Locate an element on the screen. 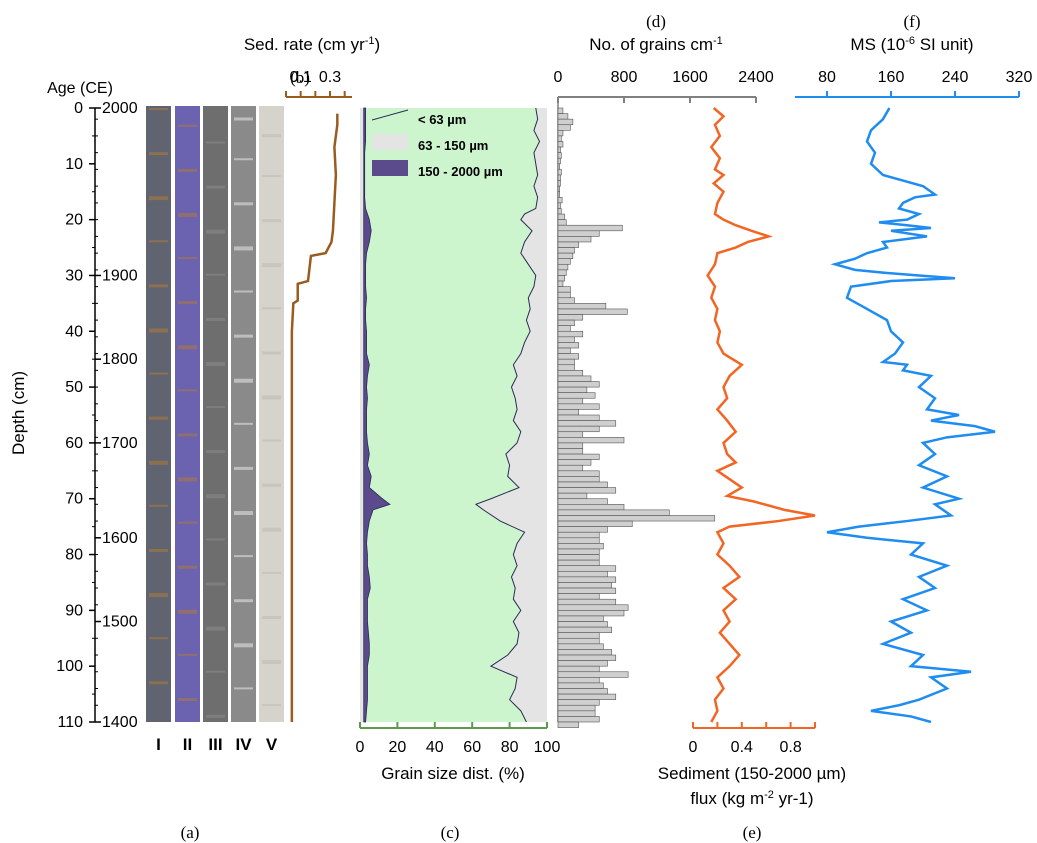  panel-label-e: (e) is located at coordinates (752, 832).